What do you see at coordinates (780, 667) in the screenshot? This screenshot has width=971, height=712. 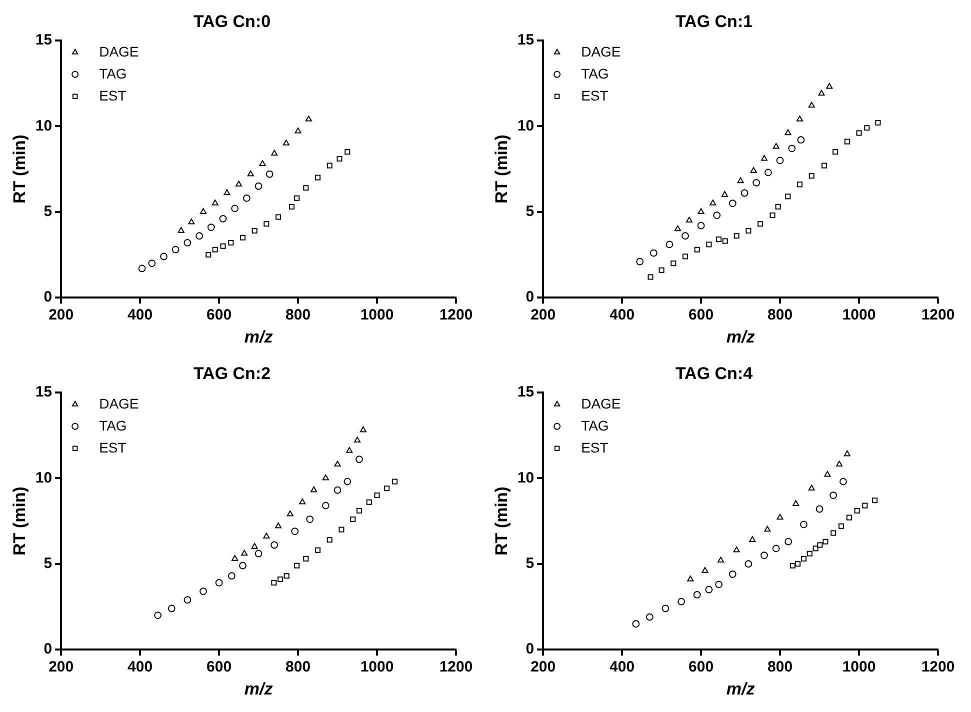 I see `x-tick-label: 800` at bounding box center [780, 667].